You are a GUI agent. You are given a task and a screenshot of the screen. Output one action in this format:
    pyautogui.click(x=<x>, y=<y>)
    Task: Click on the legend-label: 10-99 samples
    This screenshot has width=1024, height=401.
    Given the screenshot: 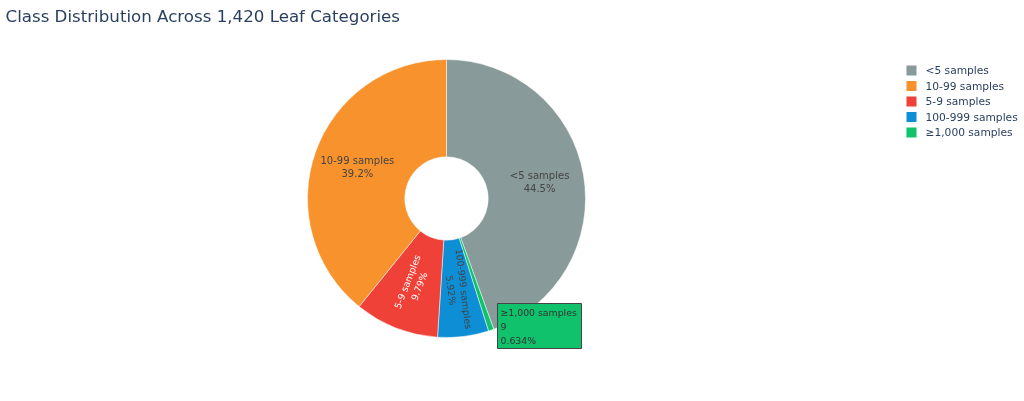 What is the action you would take?
    pyautogui.click(x=965, y=86)
    